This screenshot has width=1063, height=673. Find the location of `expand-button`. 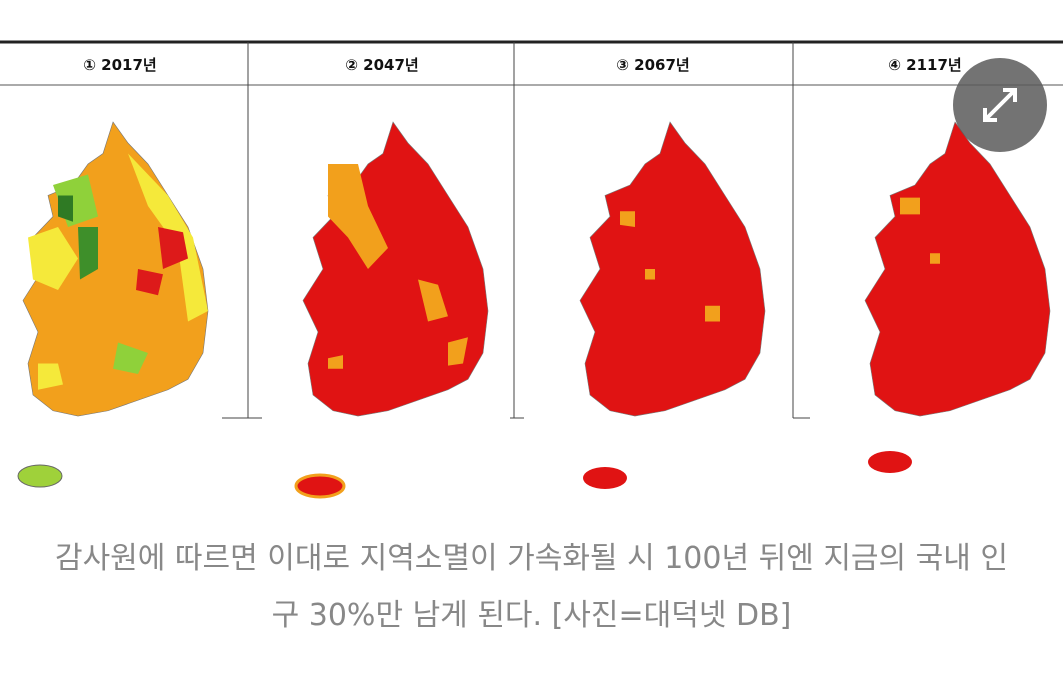

expand-button is located at coordinates (1000, 105).